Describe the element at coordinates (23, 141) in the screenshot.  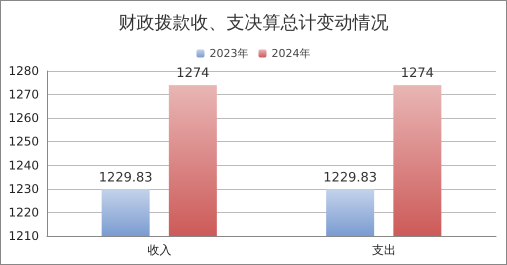
I see `y-tick-label: 1250` at that location.